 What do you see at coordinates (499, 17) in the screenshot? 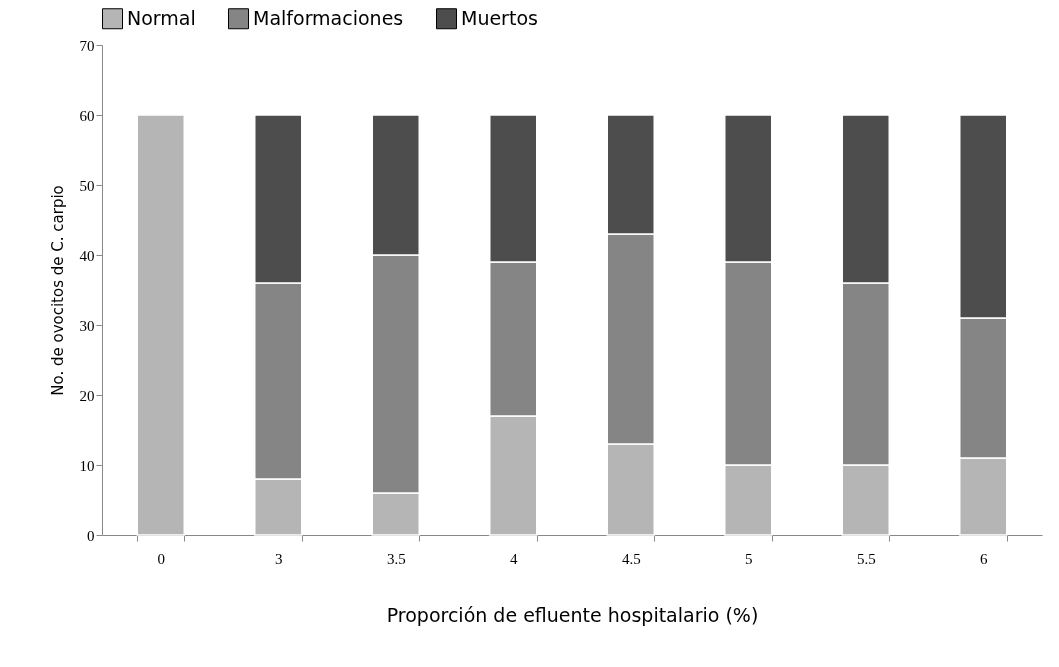
I see `legend-label: Muertos` at bounding box center [499, 17].